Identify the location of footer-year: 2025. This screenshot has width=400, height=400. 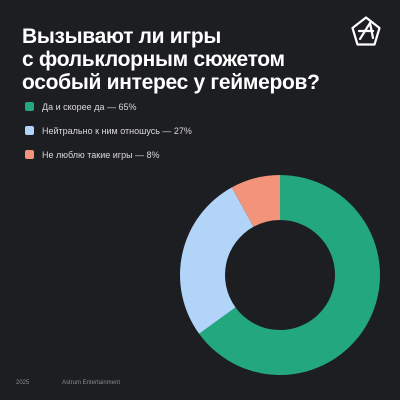
(23, 383).